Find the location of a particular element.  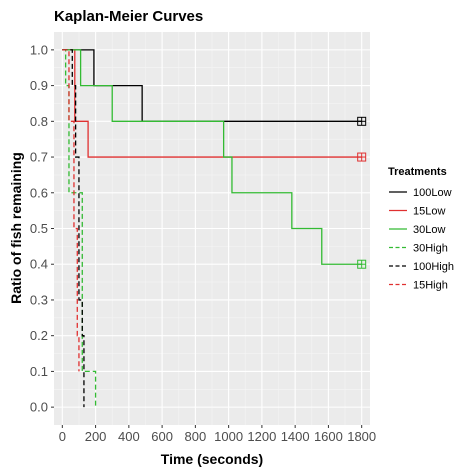

legend-item-100high: 100High is located at coordinates (421, 267).